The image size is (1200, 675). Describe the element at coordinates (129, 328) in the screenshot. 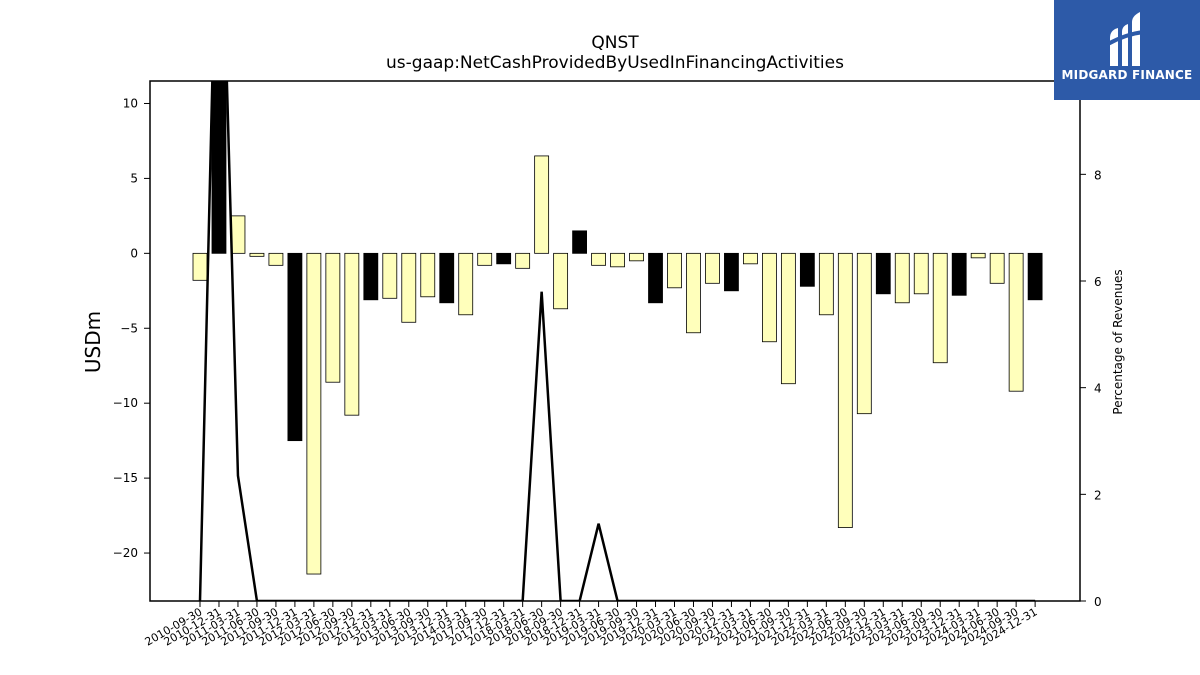

I see `y-tick-label: −5` at that location.